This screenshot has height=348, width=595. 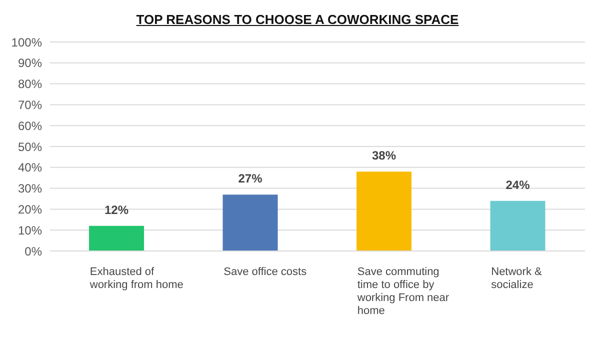 I want to click on y-tick-label: 30%, so click(x=30, y=189).